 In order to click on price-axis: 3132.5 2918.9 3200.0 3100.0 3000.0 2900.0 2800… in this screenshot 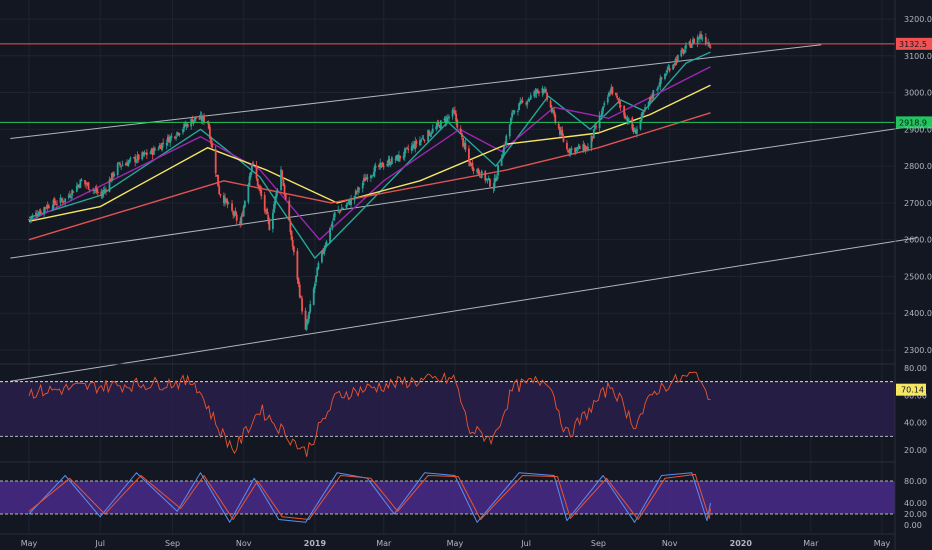, I will do `click(914, 272)`.